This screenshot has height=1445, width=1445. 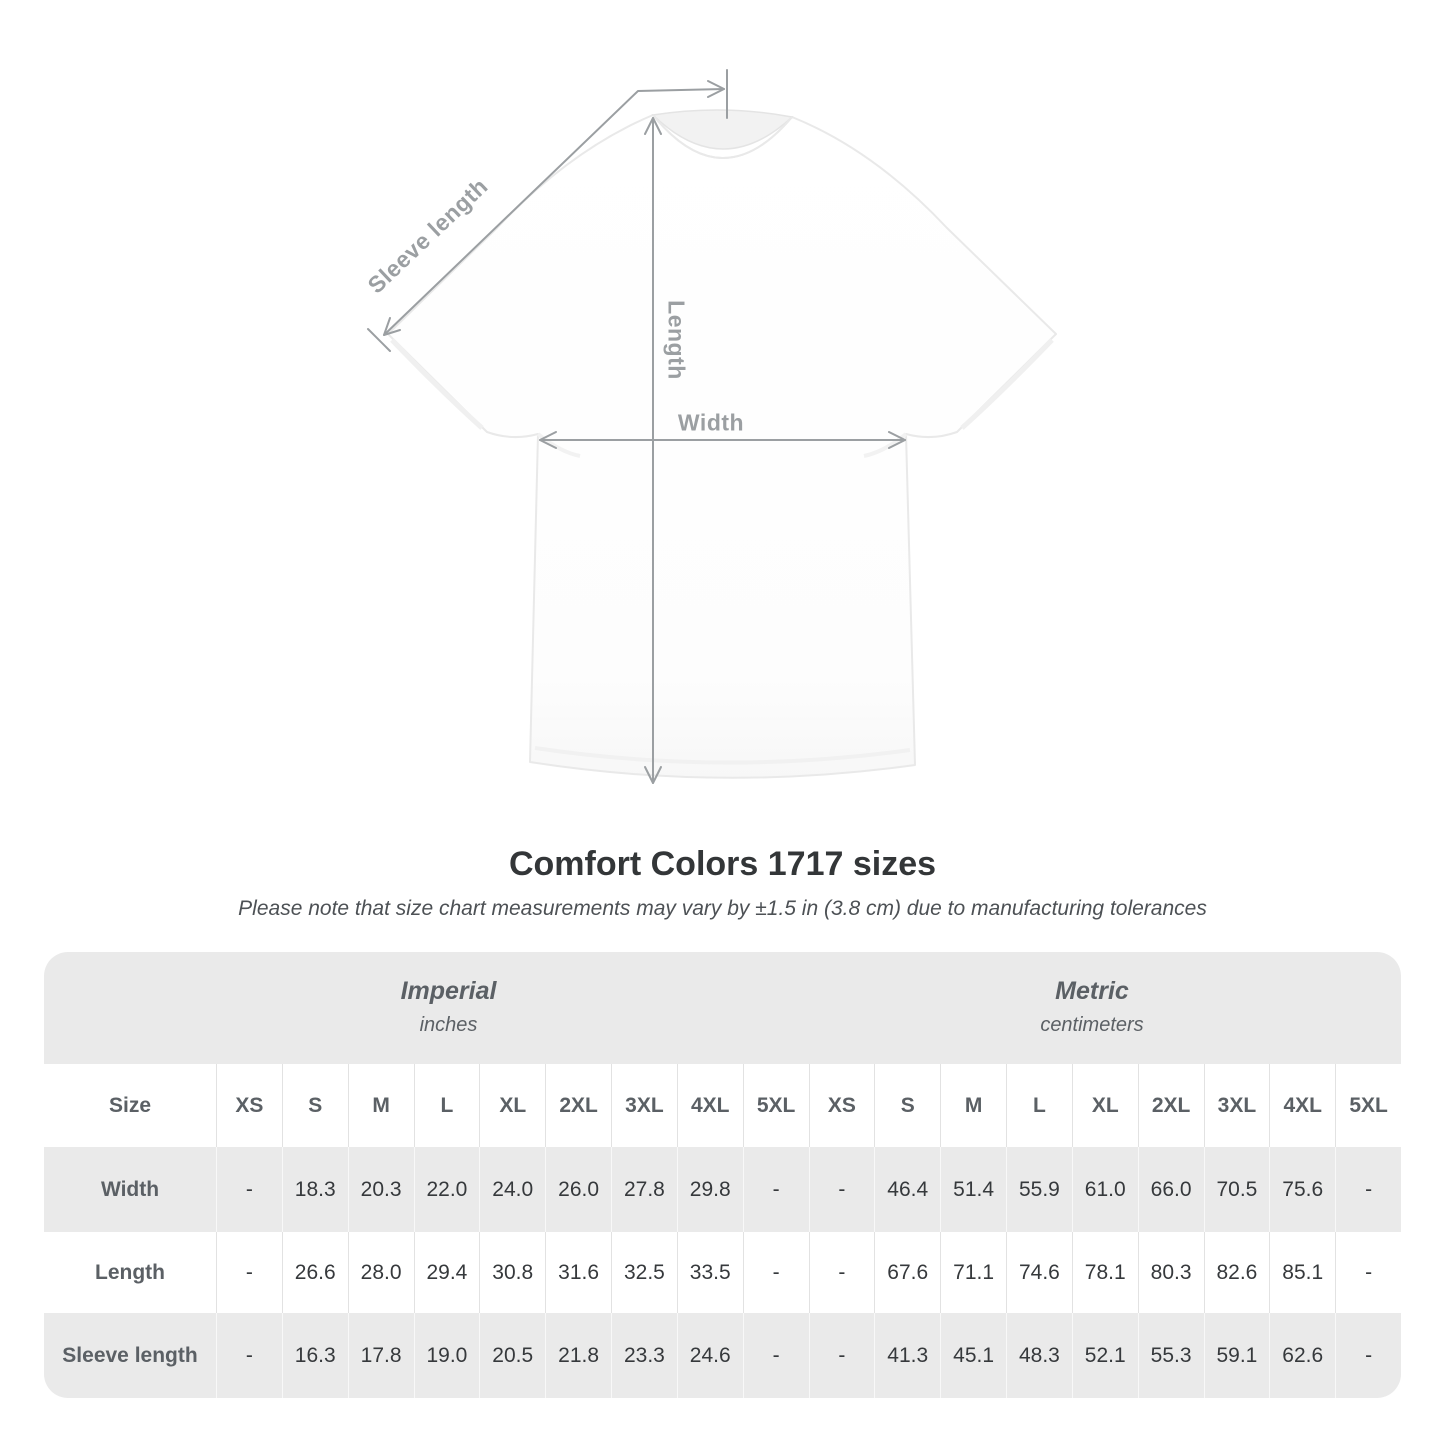 What do you see at coordinates (448, 1025) in the screenshot?
I see `imperial-unit: inches` at bounding box center [448, 1025].